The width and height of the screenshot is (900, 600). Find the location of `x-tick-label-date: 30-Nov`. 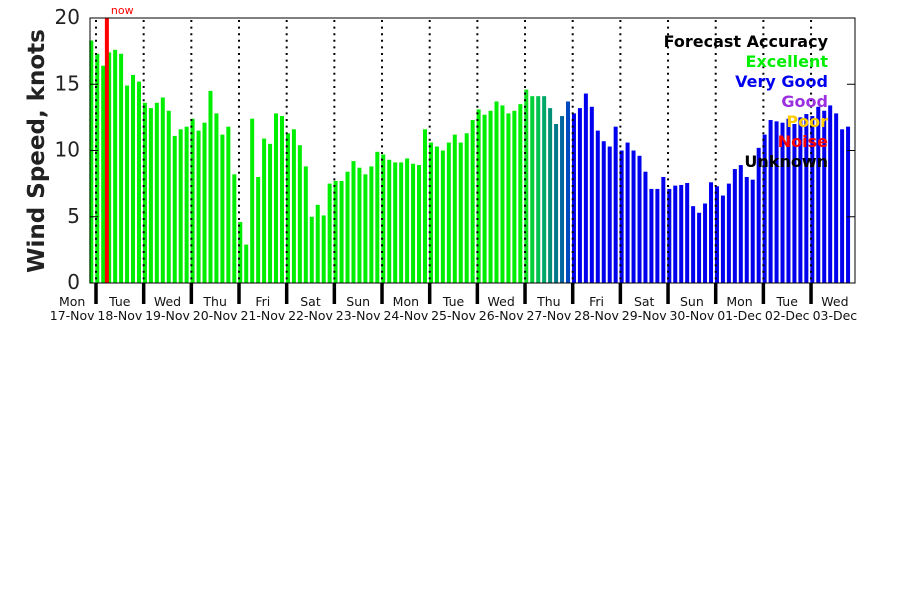

x-tick-label-date: 30-Nov is located at coordinates (691, 315).